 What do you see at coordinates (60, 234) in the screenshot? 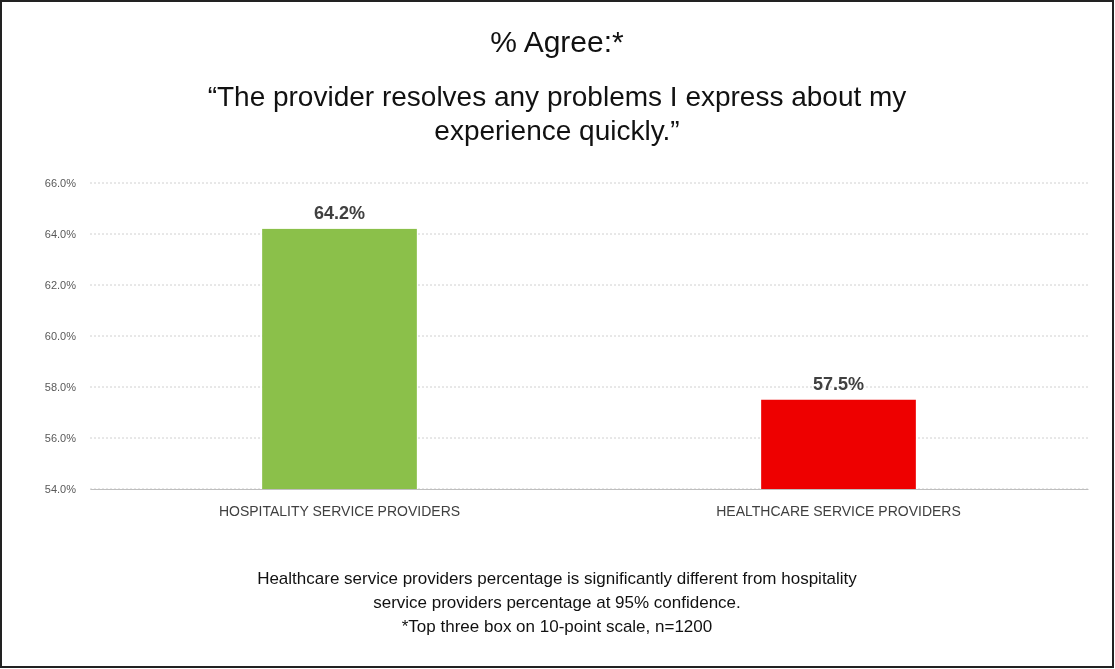
I see `y-tick-label: 64.0%` at bounding box center [60, 234].